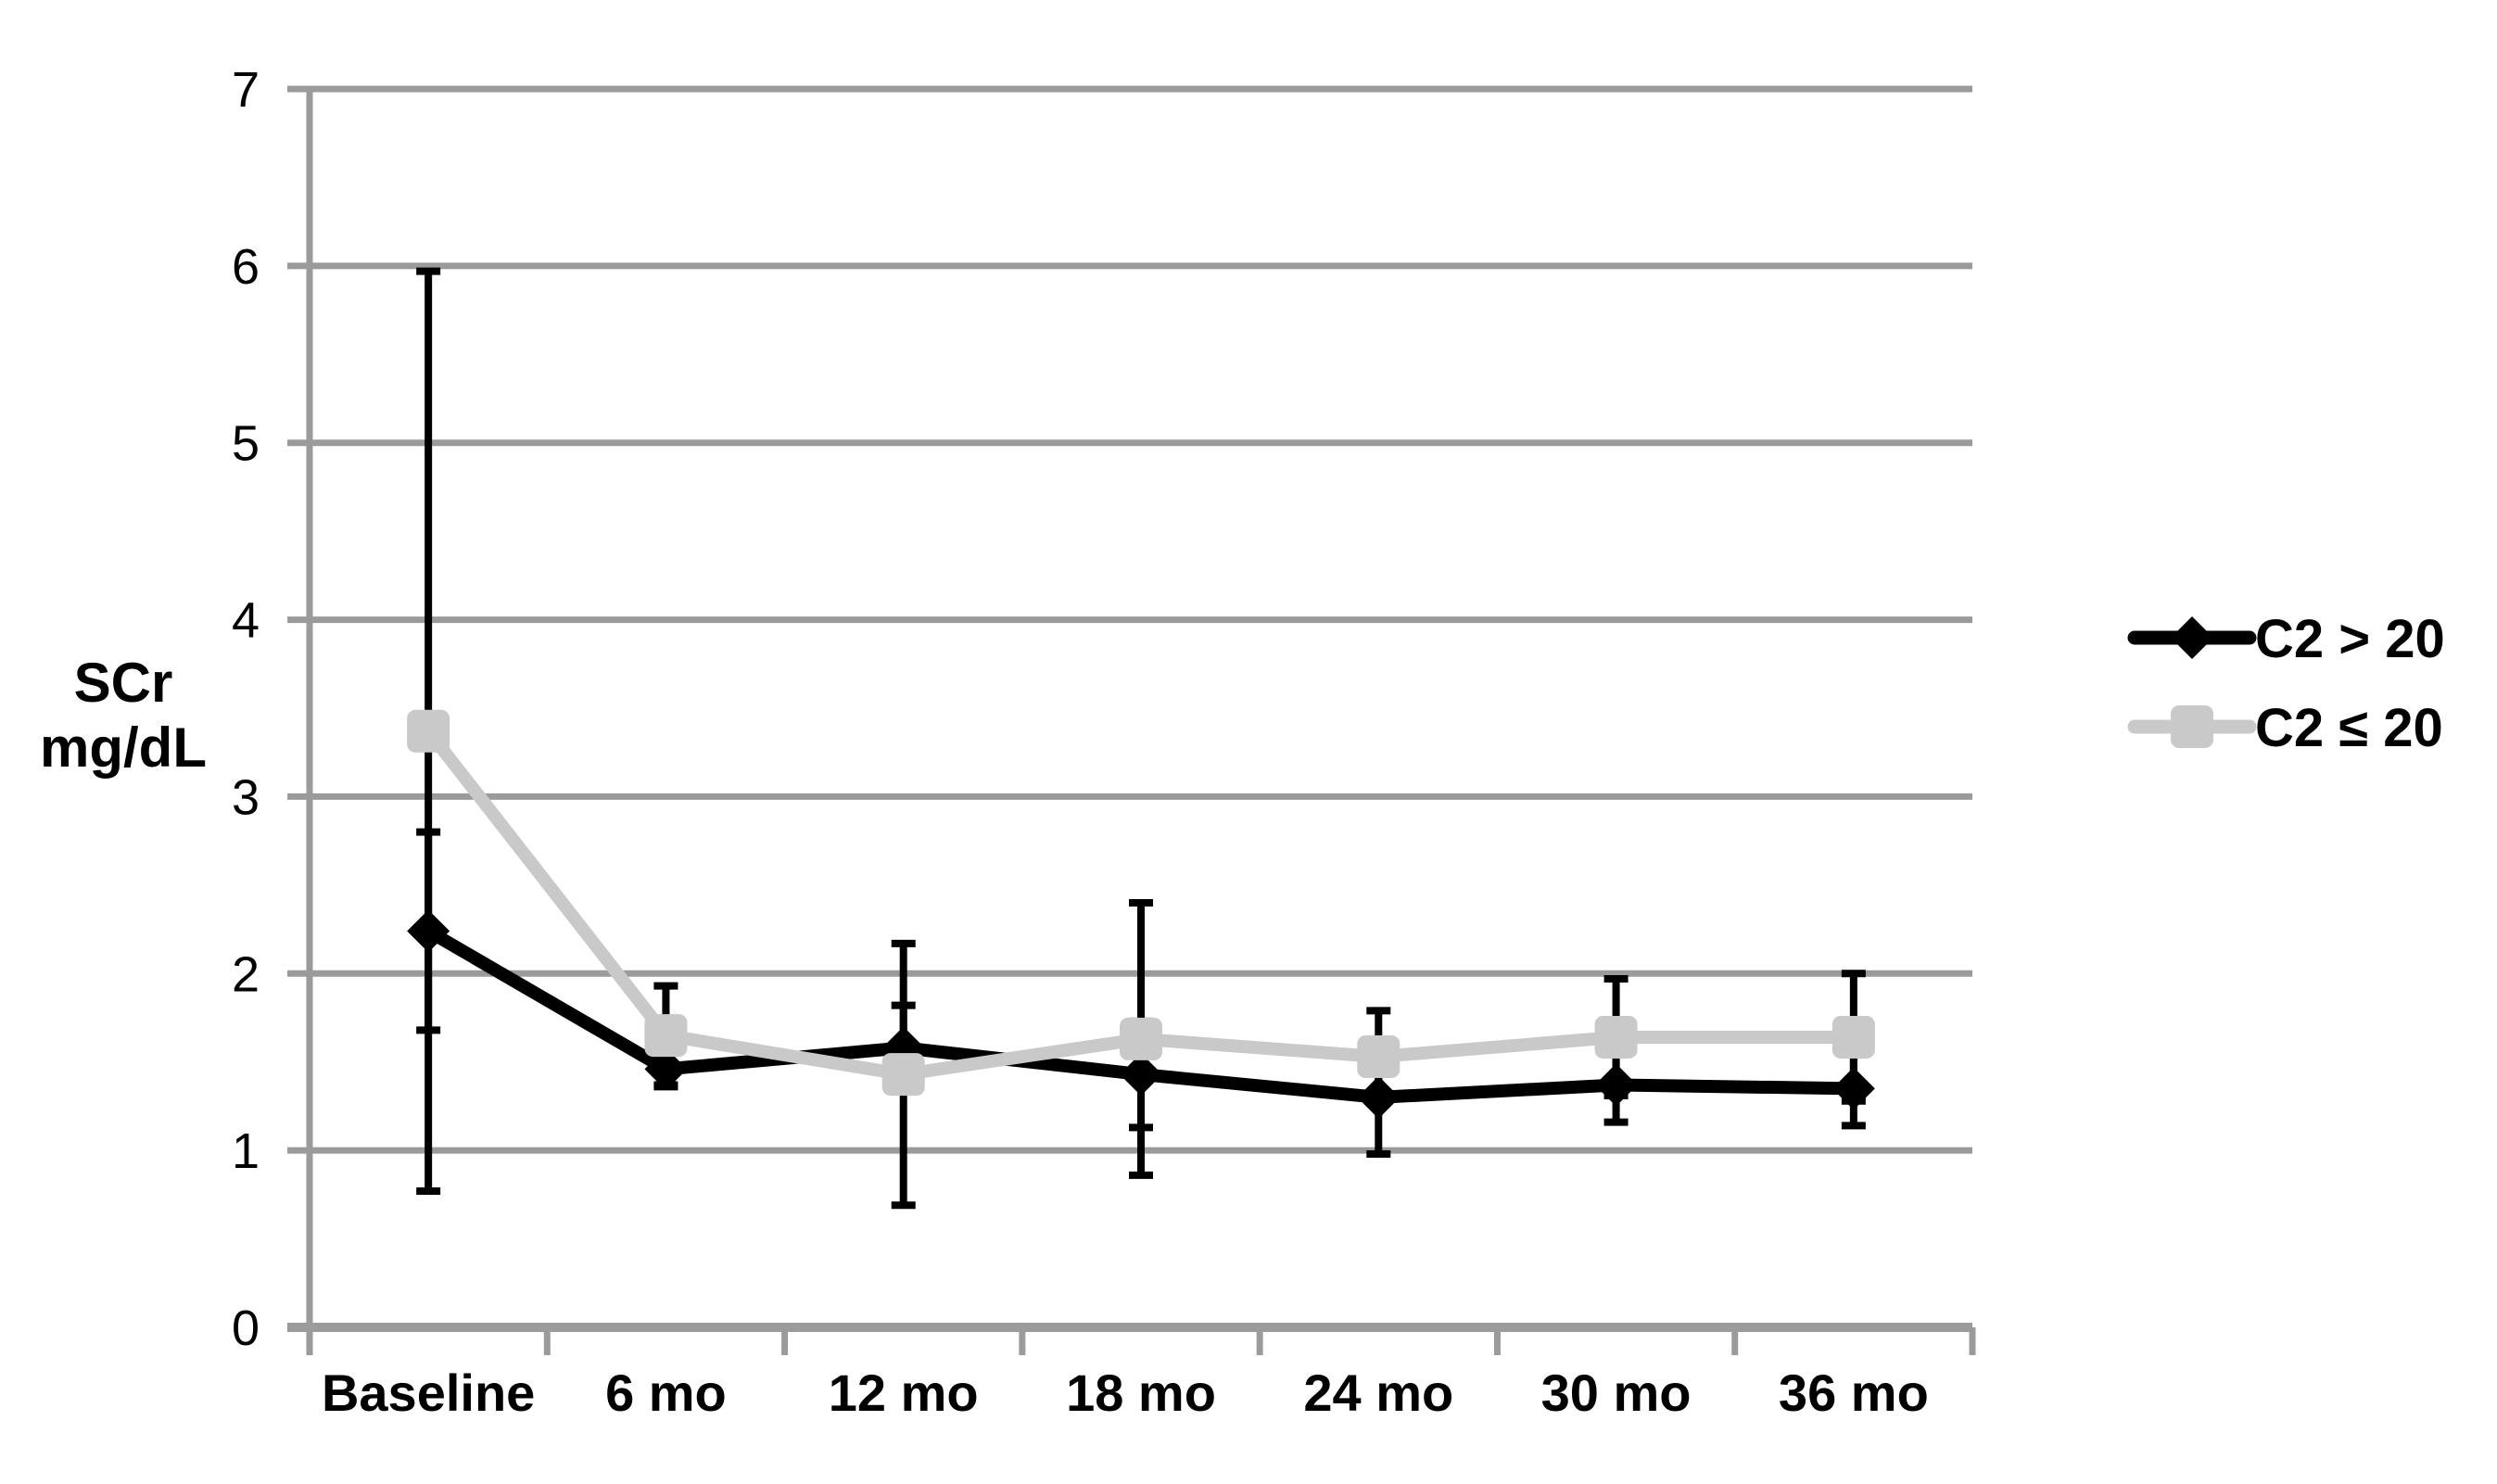 The height and width of the screenshot is (1484, 2497). I want to click on y-tick-label: 2, so click(246, 974).